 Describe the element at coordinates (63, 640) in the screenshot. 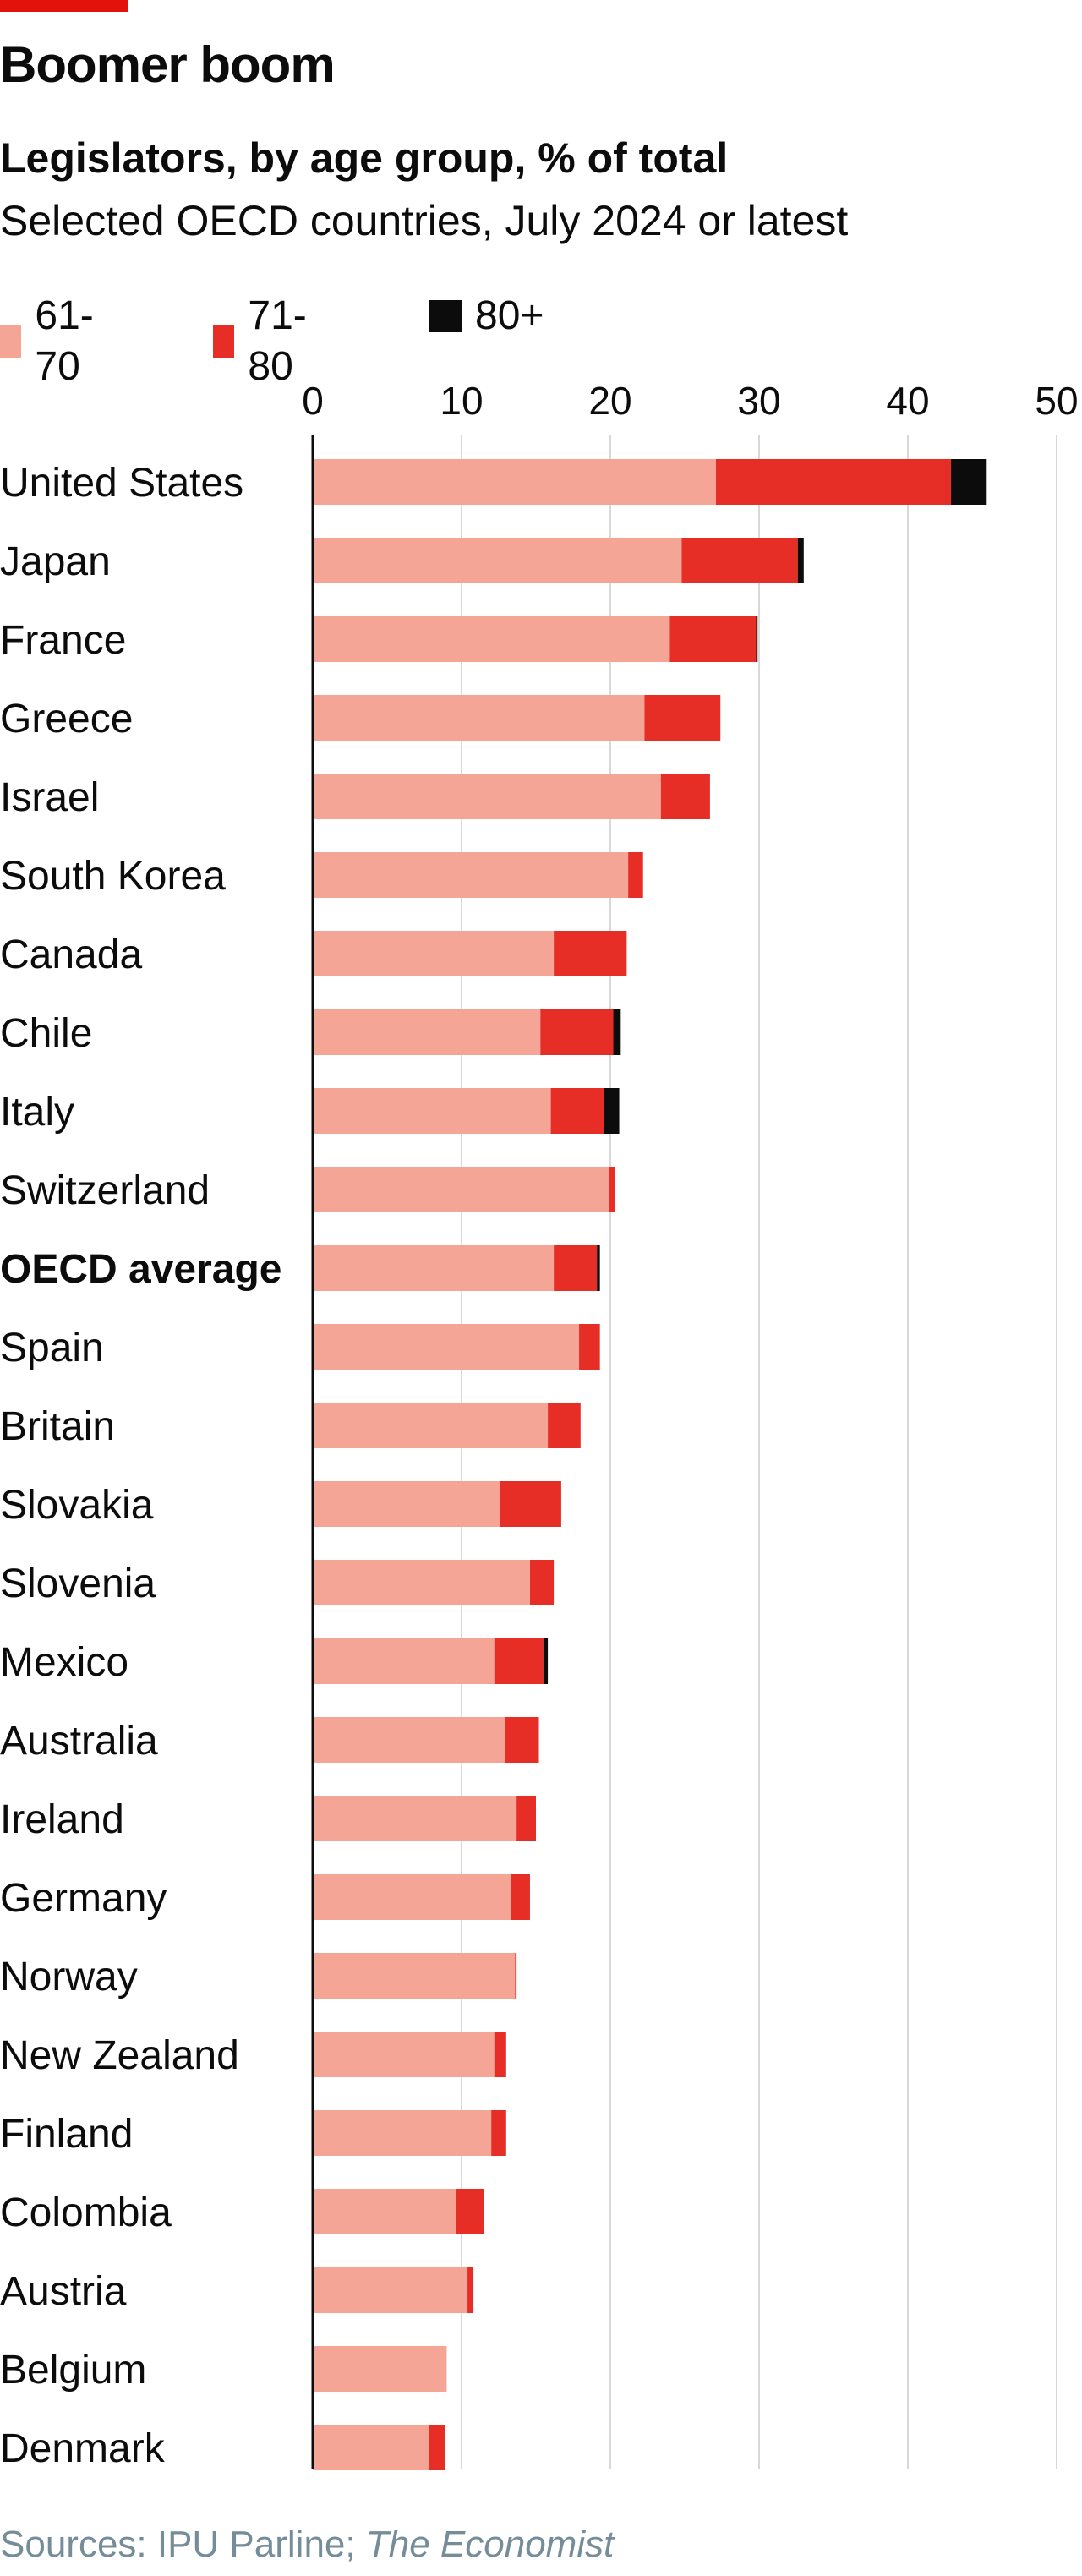

I see `category-label: France` at that location.